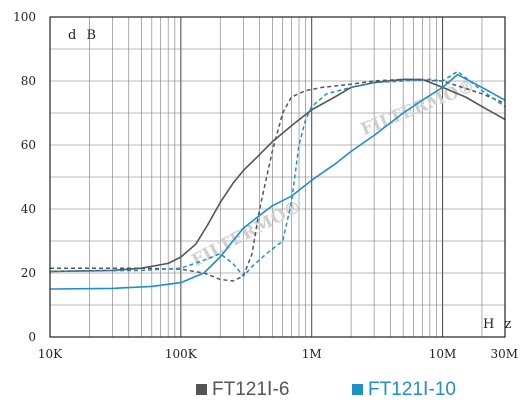 This screenshot has height=412, width=523. I want to click on y-tick-label: 40, so click(28, 209).